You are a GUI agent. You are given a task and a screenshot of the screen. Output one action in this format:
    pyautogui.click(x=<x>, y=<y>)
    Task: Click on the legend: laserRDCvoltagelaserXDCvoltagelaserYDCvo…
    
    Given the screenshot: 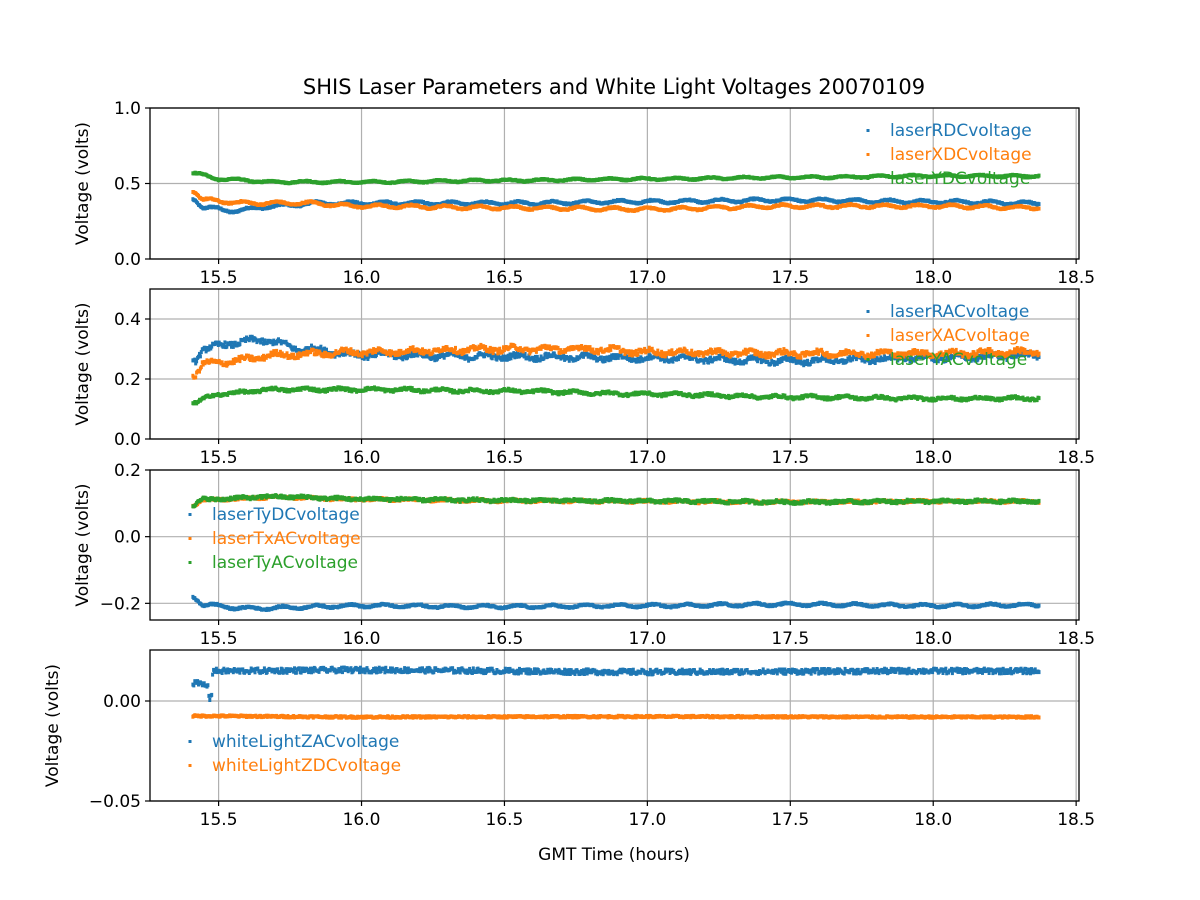 What is the action you would take?
    pyautogui.click(x=949, y=155)
    